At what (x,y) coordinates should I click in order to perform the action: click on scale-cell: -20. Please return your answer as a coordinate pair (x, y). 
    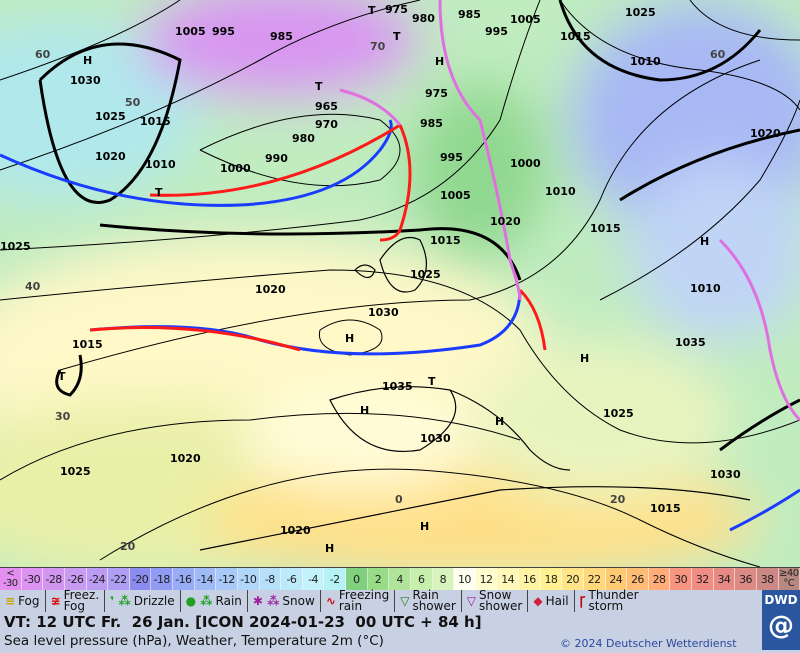
    Looking at the image, I should click on (140, 579).